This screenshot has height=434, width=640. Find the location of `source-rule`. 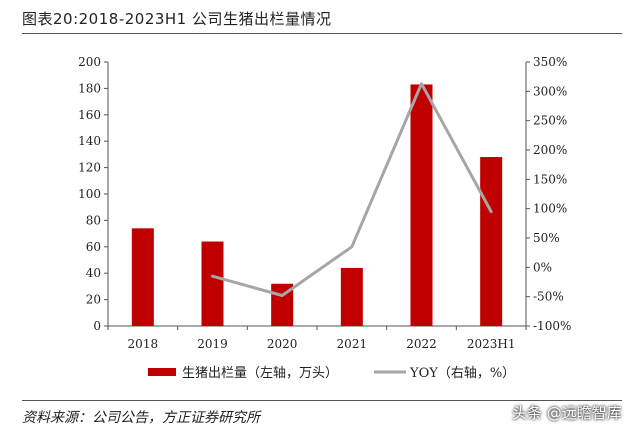

source-rule is located at coordinates (322, 400).